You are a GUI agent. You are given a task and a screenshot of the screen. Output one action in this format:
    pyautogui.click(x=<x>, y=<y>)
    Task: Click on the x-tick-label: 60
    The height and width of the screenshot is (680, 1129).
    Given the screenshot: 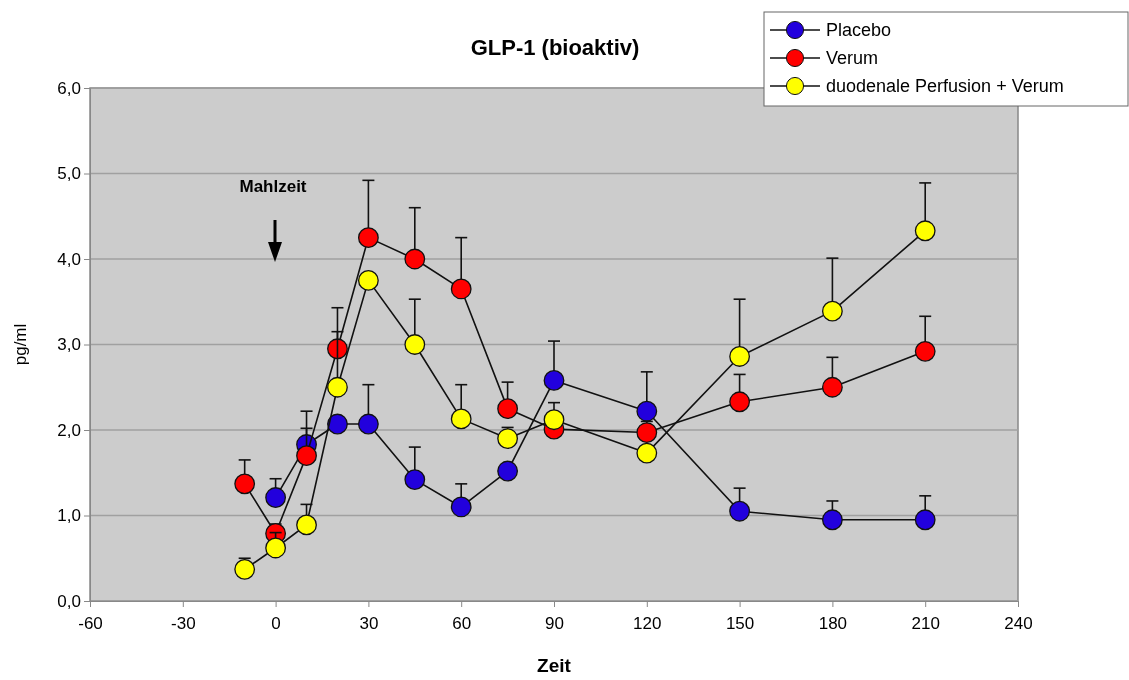 What is the action you would take?
    pyautogui.click(x=462, y=623)
    